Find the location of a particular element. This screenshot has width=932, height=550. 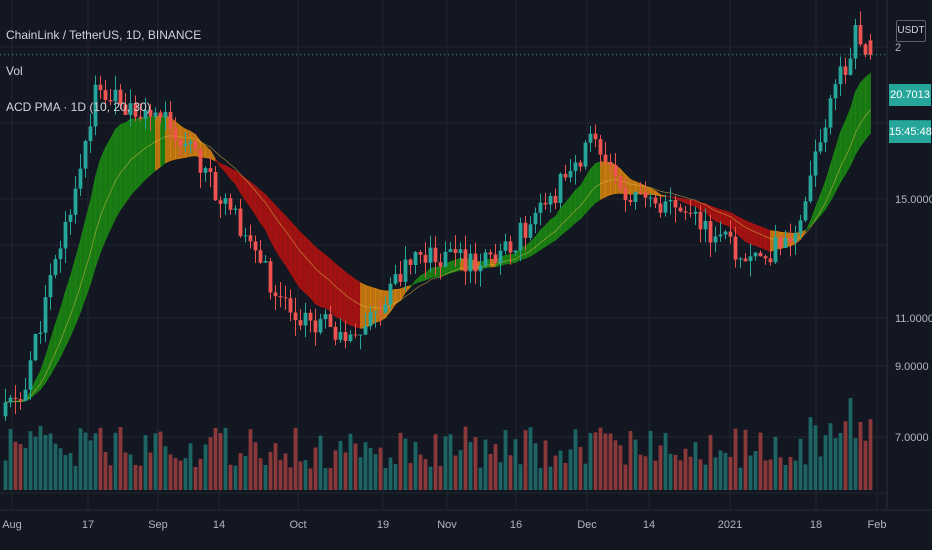

currency-button: USDT is located at coordinates (911, 31).